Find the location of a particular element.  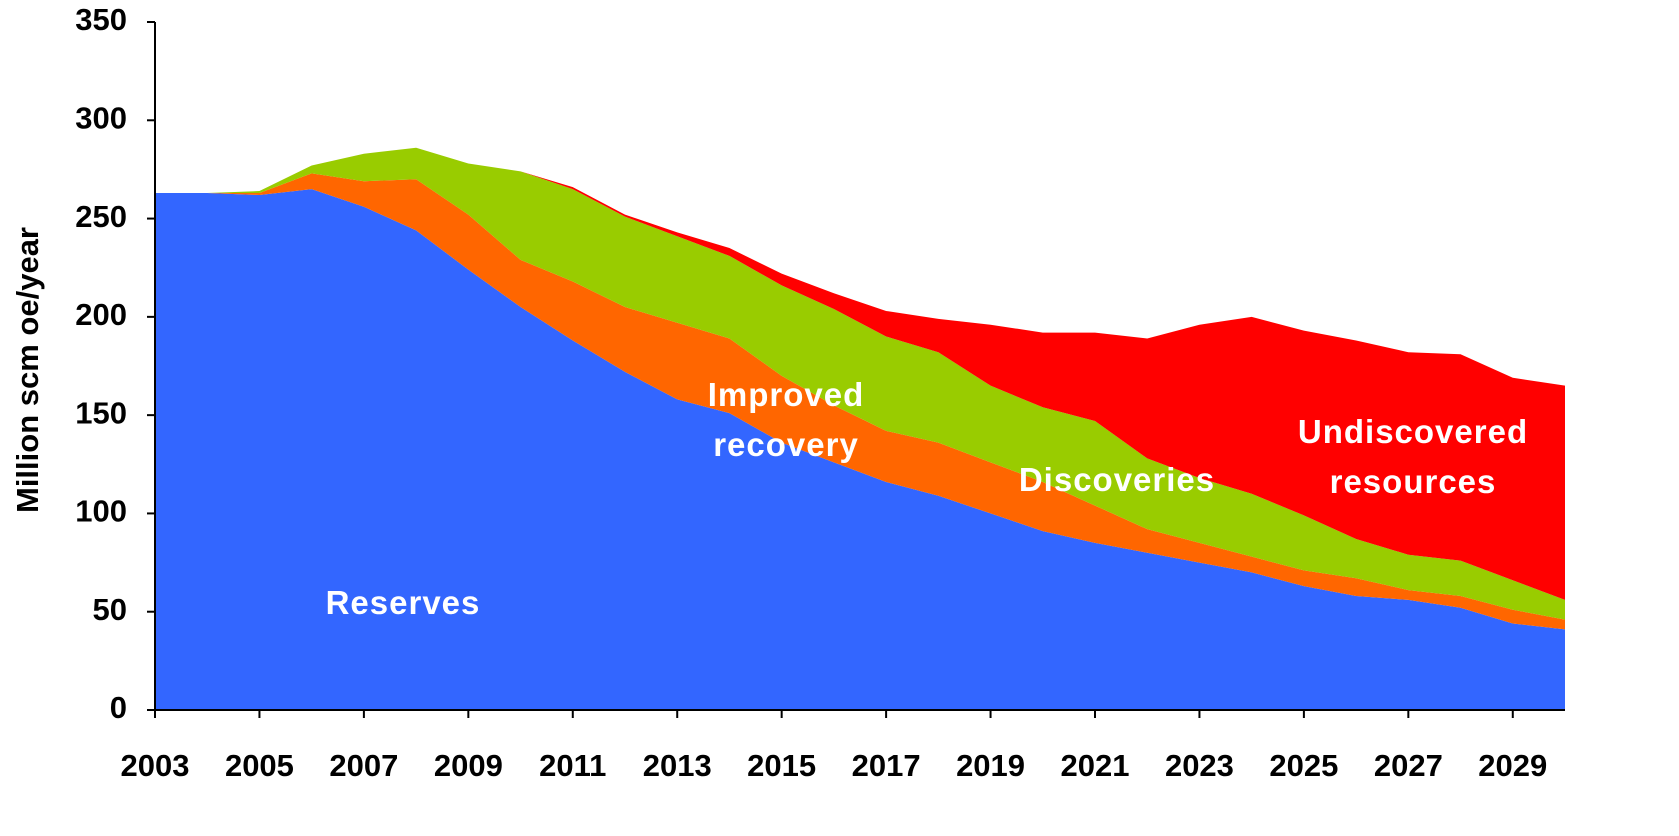

x-tick-label: 2017 is located at coordinates (886, 765).